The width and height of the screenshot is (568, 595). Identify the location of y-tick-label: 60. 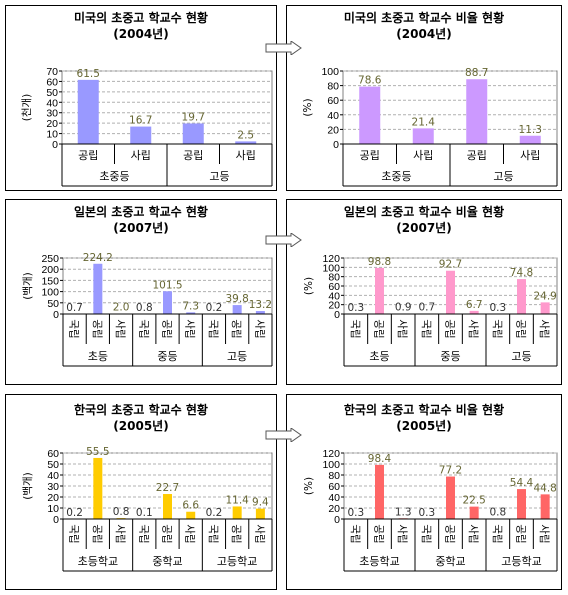
(53, 454).